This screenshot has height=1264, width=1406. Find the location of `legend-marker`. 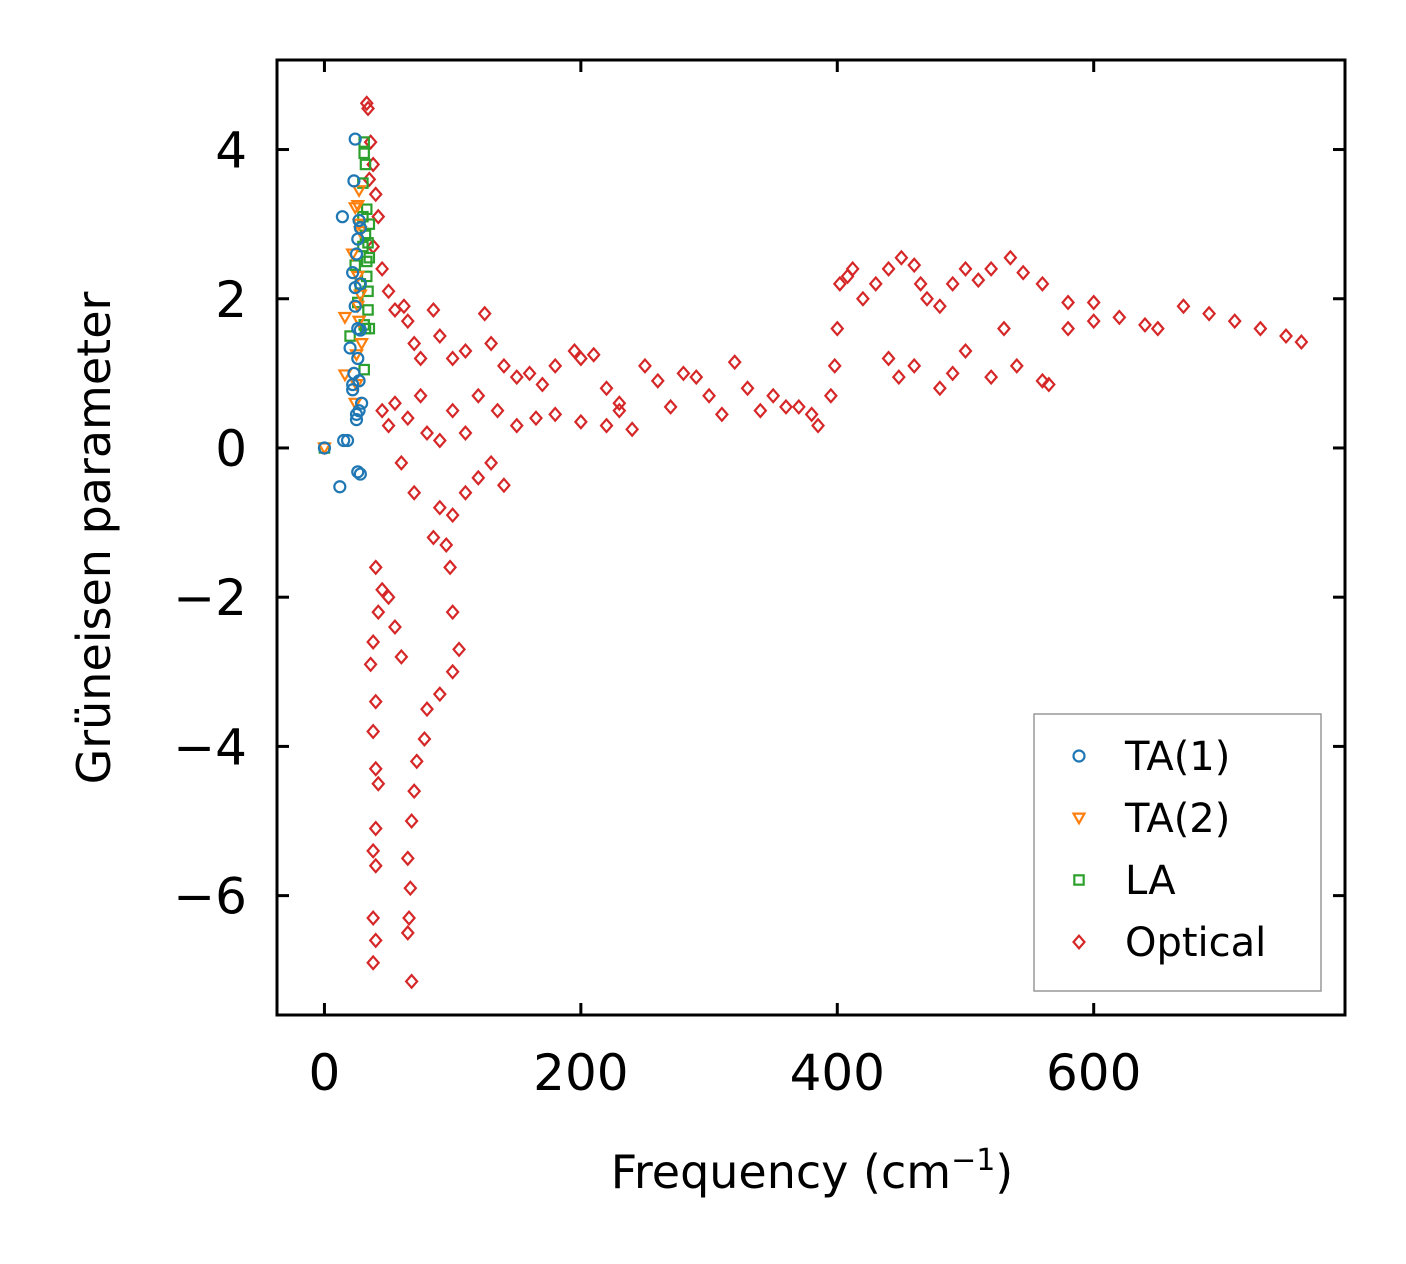

legend-marker is located at coordinates (1079, 880).